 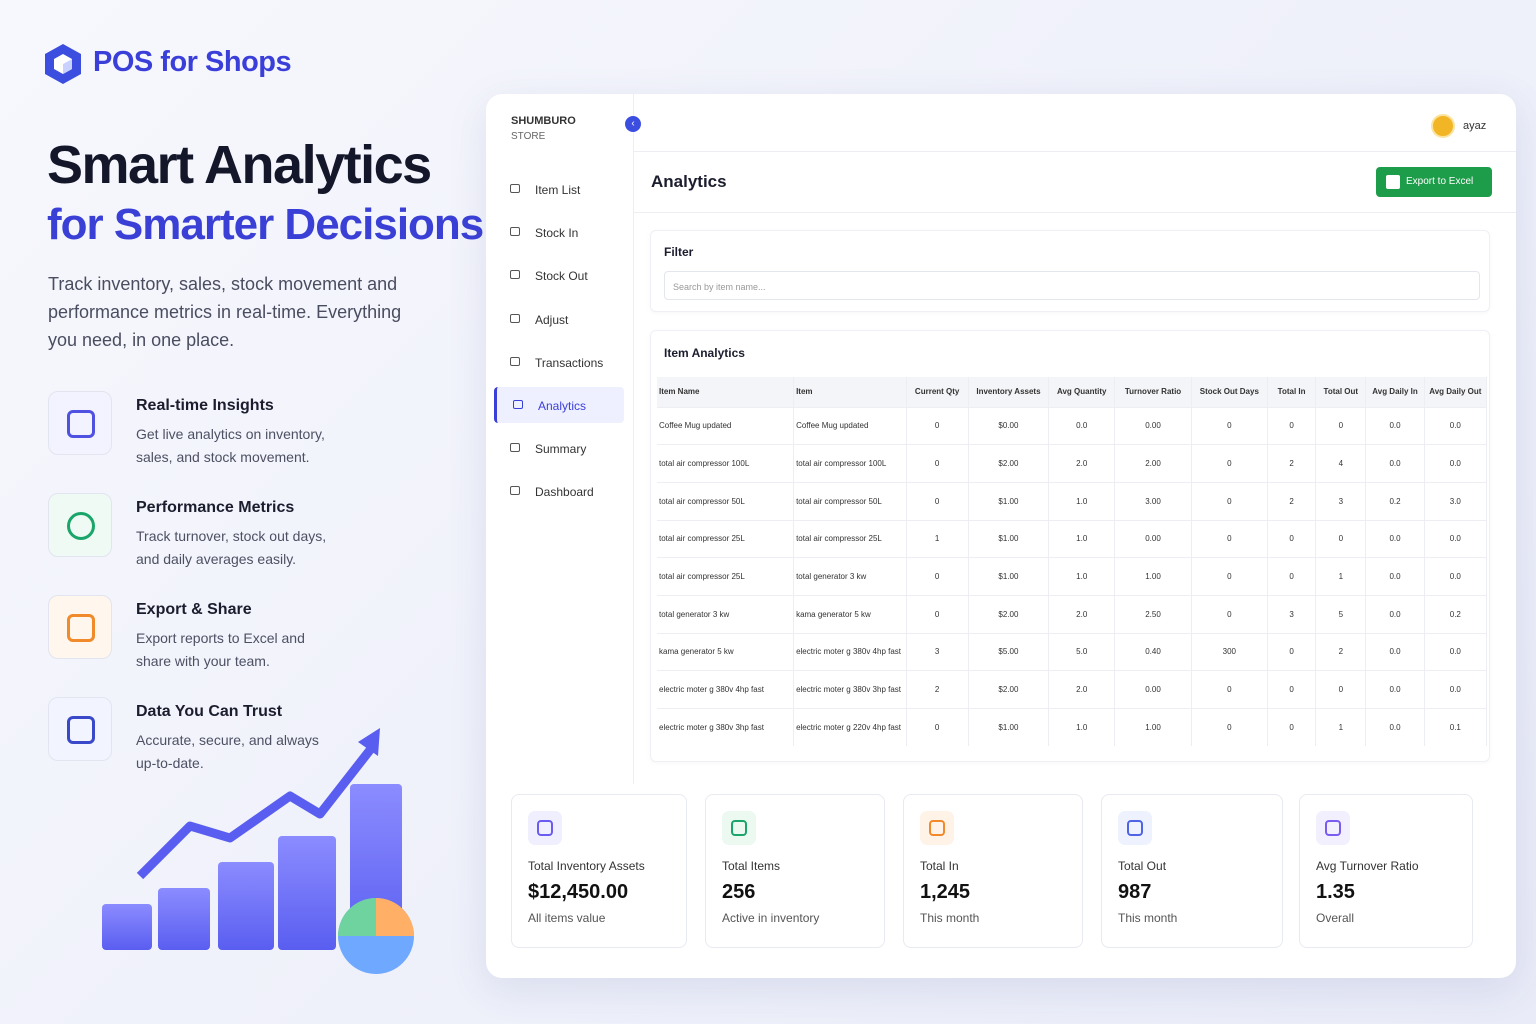 I want to click on nav-label: Stock Out, so click(x=561, y=276).